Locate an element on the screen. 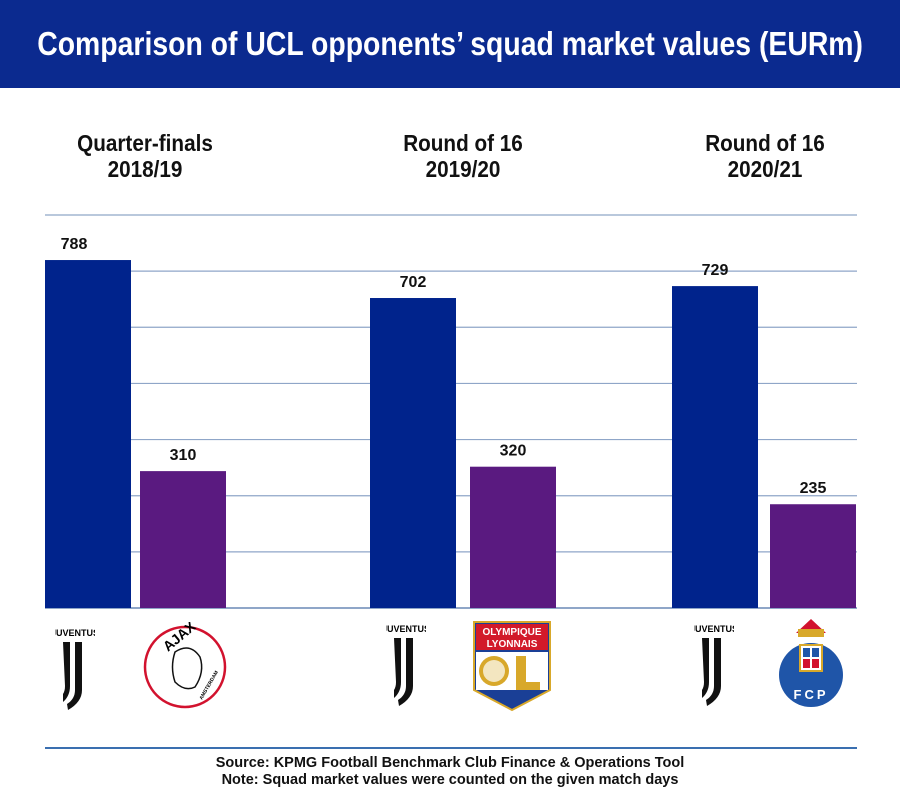  svg-text: FCP is located at coordinates (811, 694).